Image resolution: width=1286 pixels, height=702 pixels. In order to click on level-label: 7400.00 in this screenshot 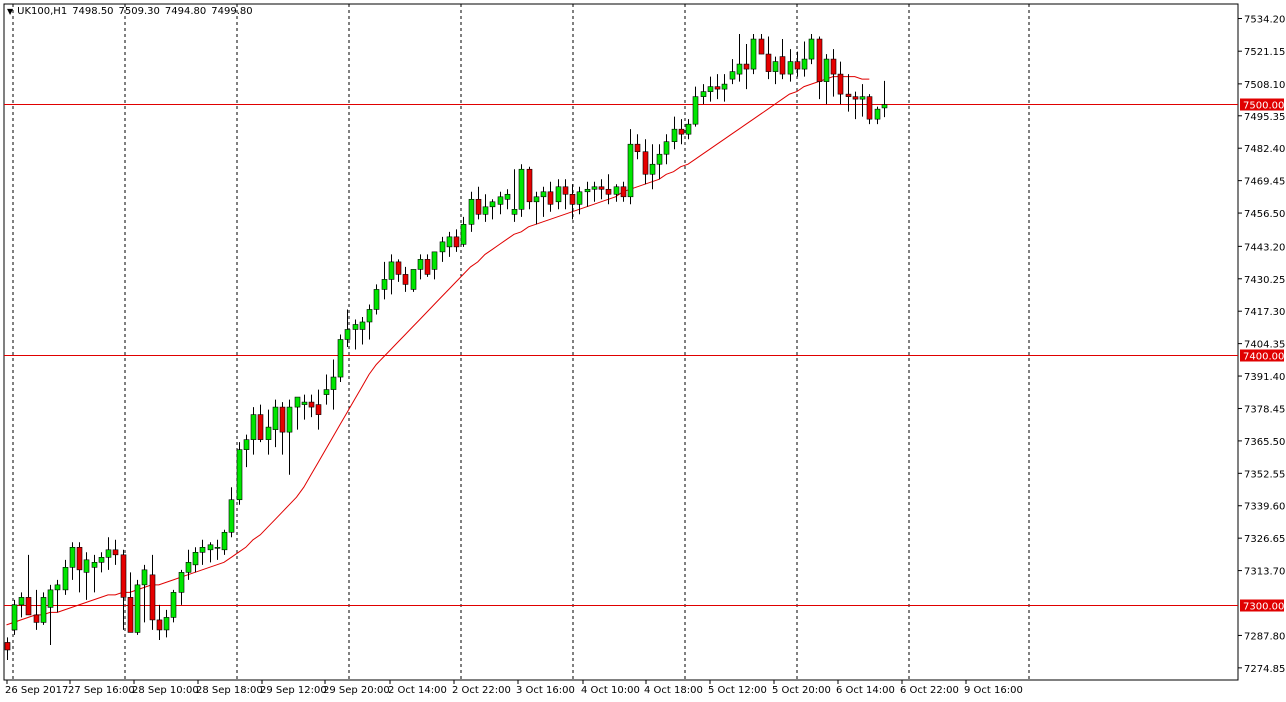, I will do `click(1263, 357)`.